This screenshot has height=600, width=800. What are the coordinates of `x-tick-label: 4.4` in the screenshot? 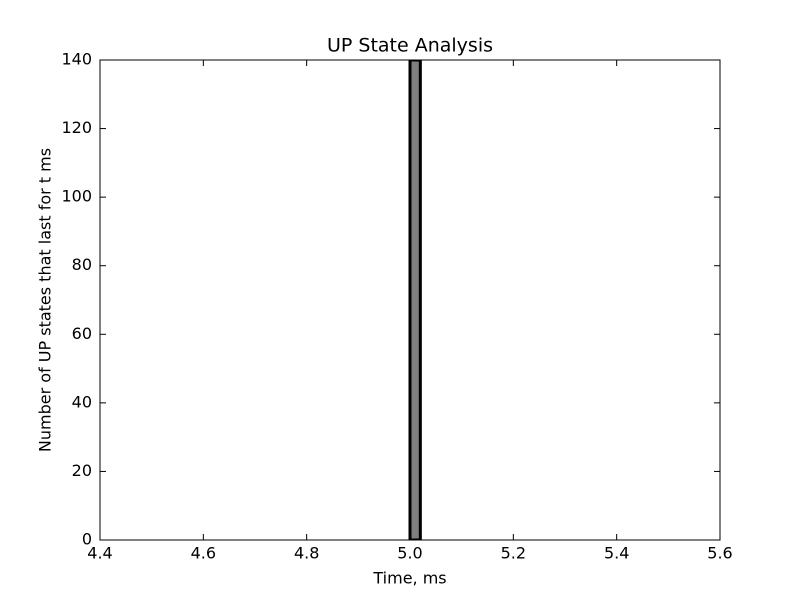 It's located at (99, 553).